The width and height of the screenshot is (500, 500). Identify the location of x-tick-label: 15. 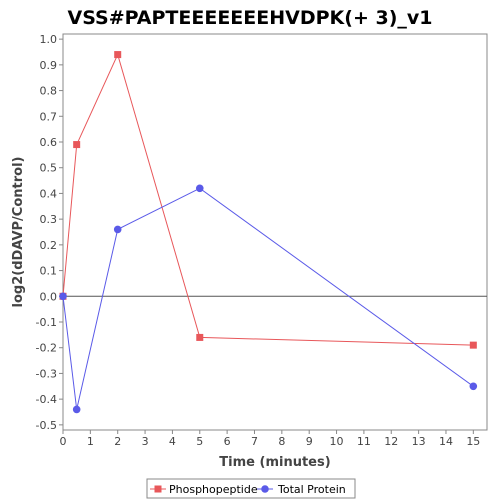
(473, 441).